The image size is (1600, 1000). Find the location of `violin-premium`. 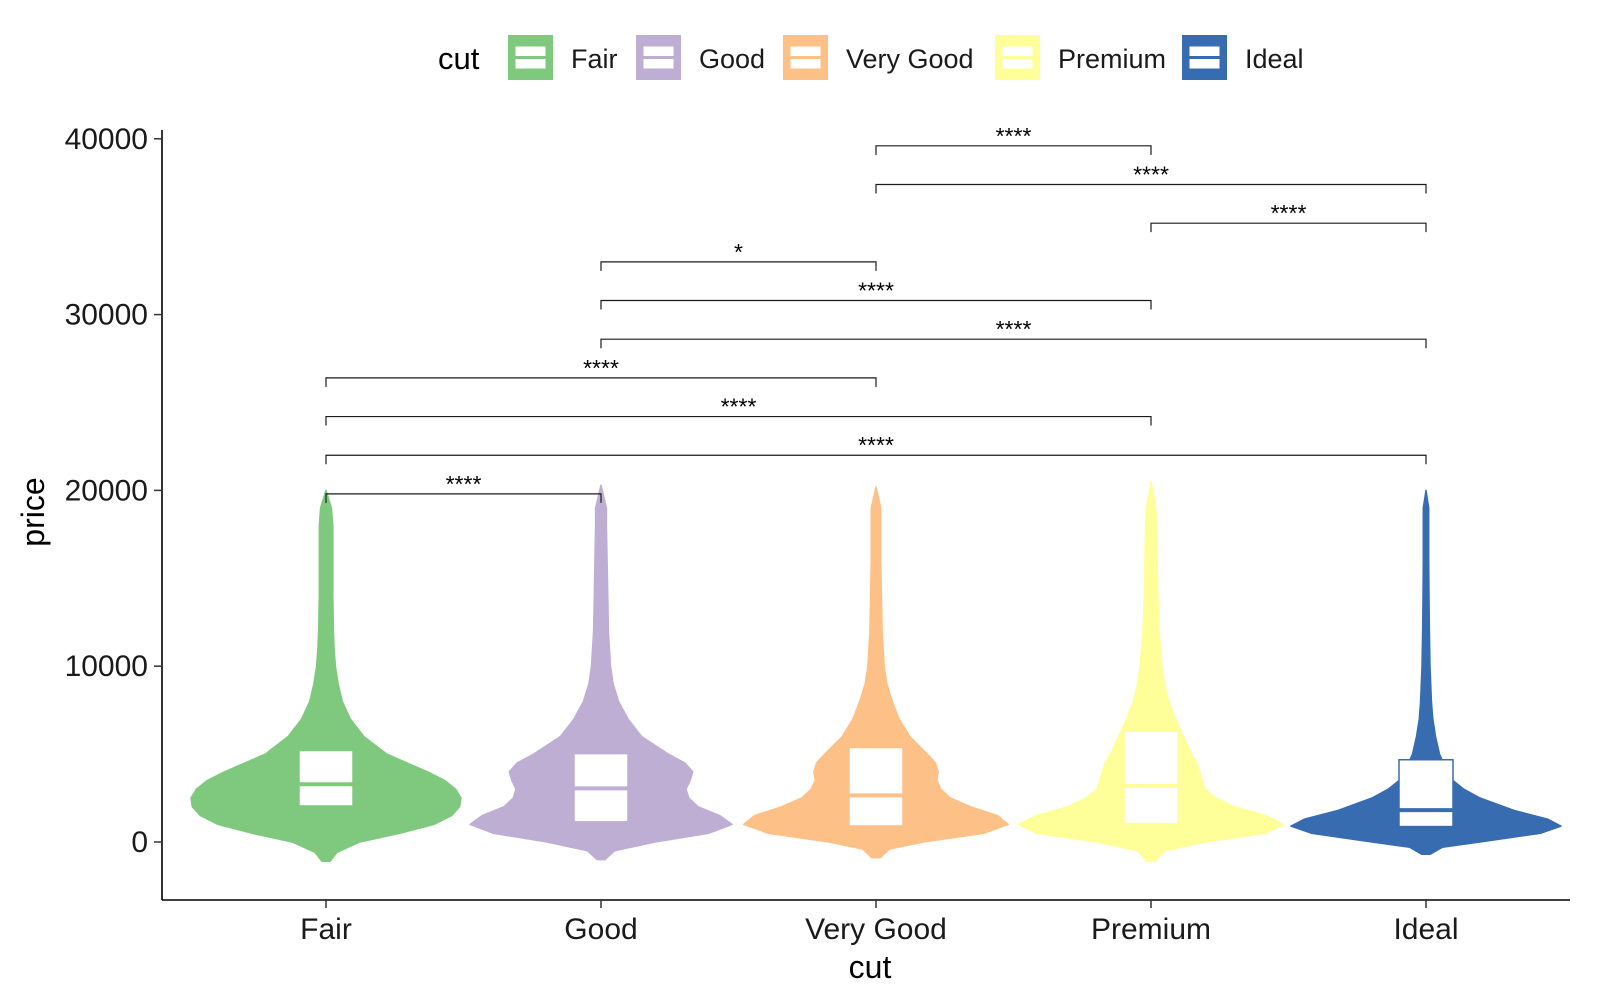

violin-premium is located at coordinates (1151, 671).